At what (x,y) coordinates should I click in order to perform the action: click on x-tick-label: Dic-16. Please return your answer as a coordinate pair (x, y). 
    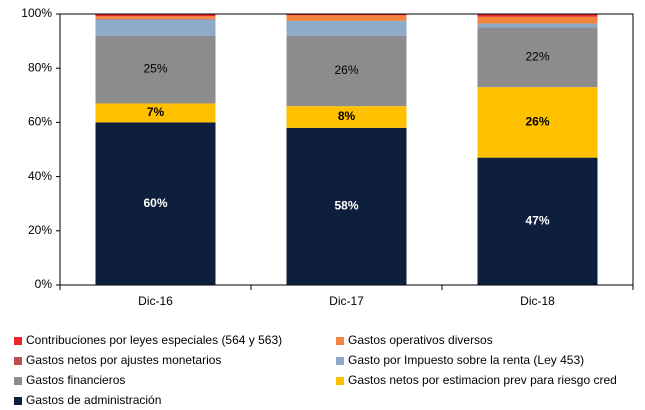
    Looking at the image, I should click on (155, 301).